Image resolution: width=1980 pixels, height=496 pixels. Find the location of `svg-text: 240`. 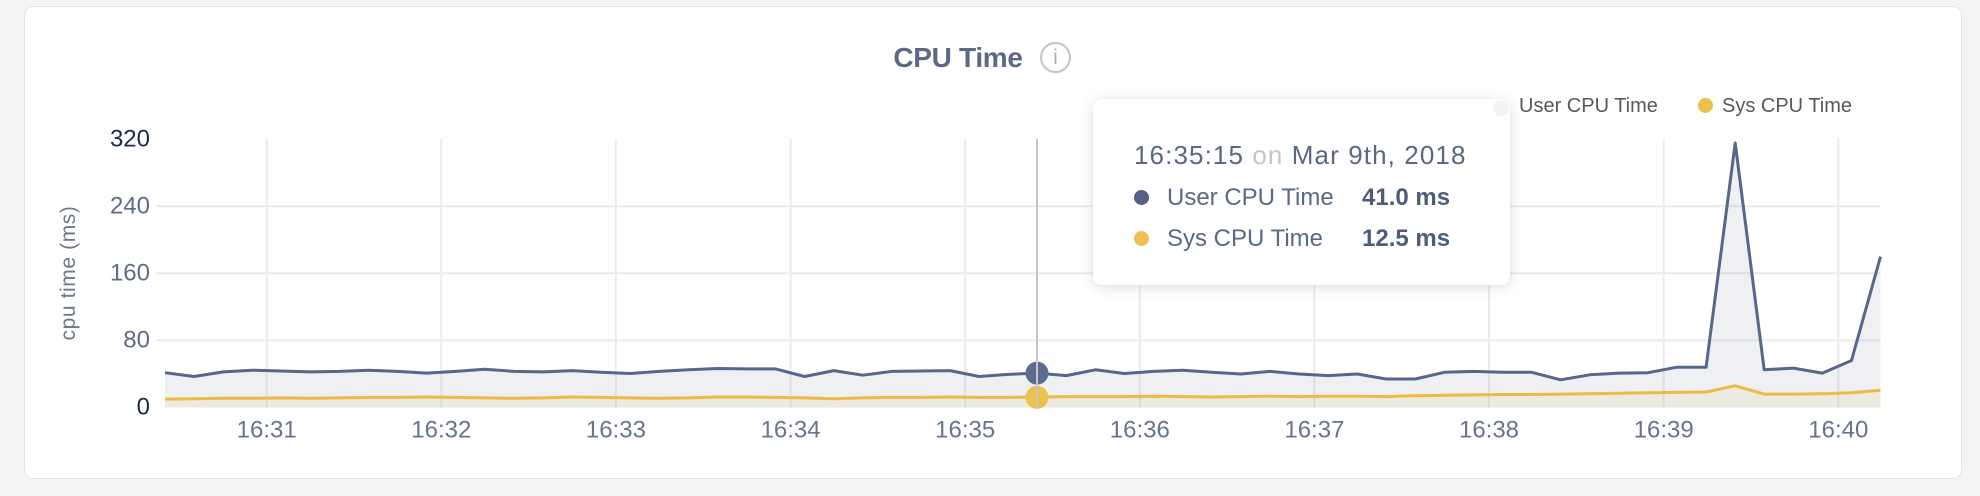

svg-text: 240 is located at coordinates (130, 205).